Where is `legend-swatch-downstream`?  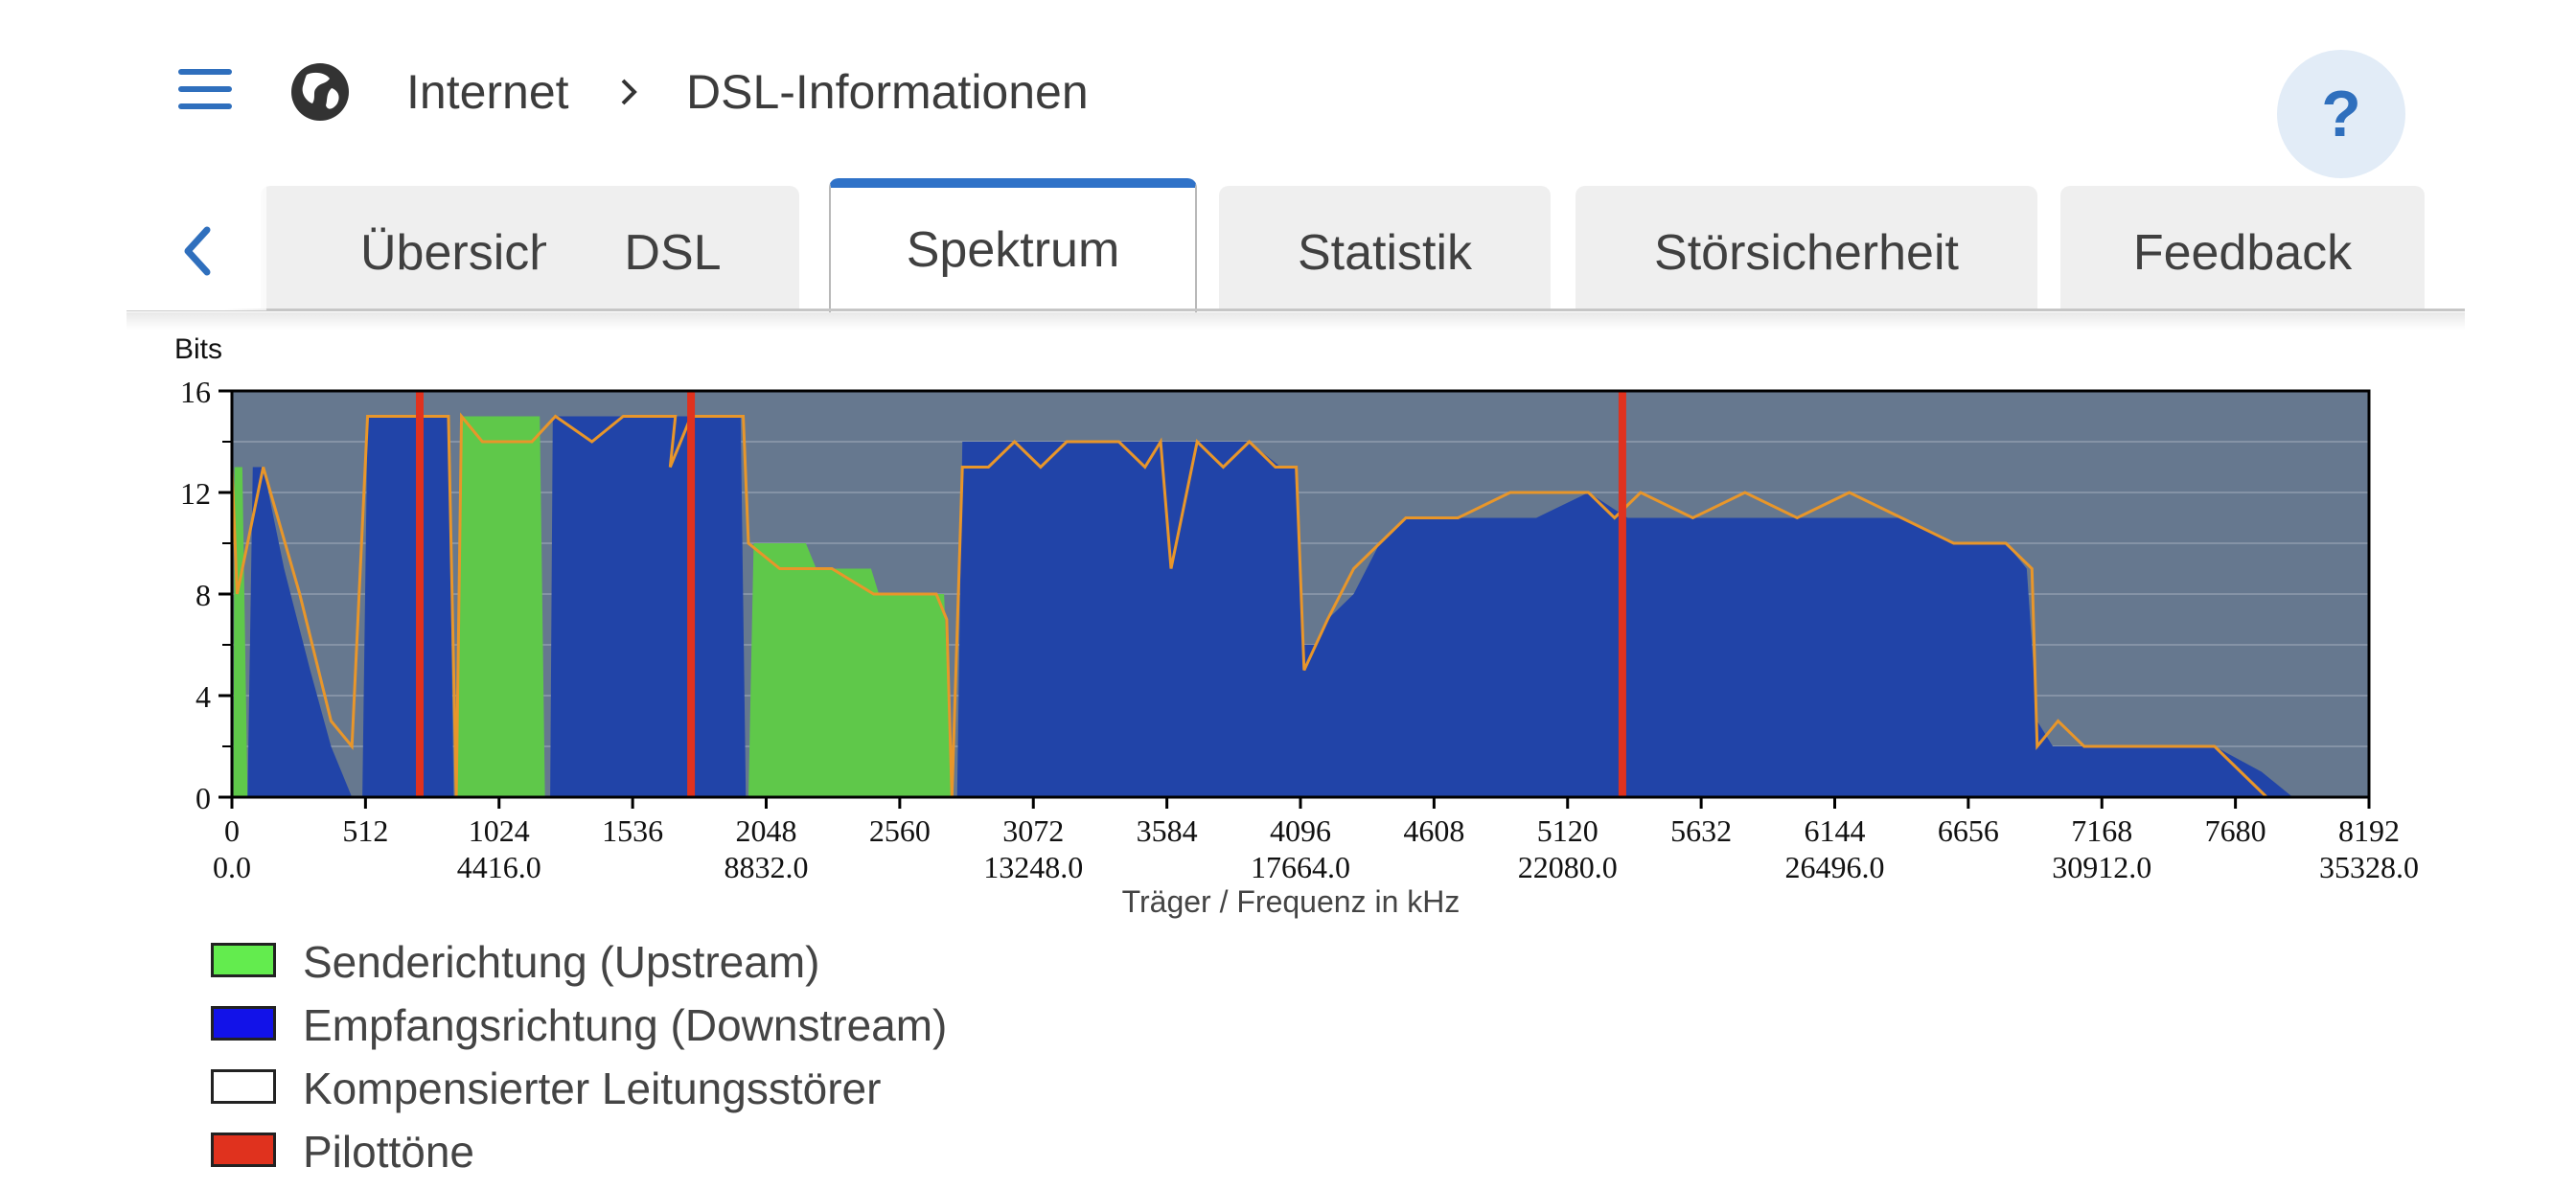 legend-swatch-downstream is located at coordinates (243, 1023).